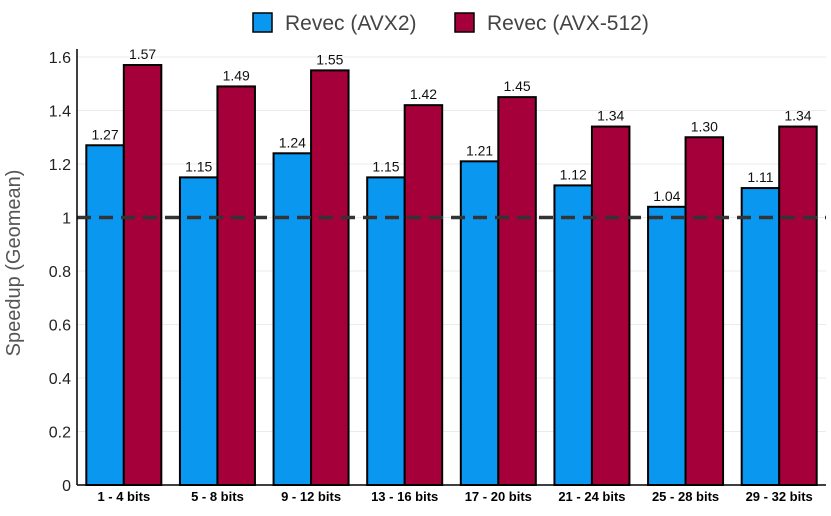 This screenshot has height=516, width=831. I want to click on data-label: 1.45, so click(516, 86).